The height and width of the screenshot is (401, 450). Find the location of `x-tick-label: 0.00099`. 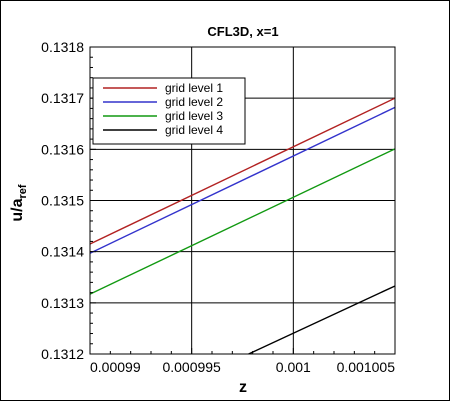

x-tick-label: 0.00099 is located at coordinates (115, 367).